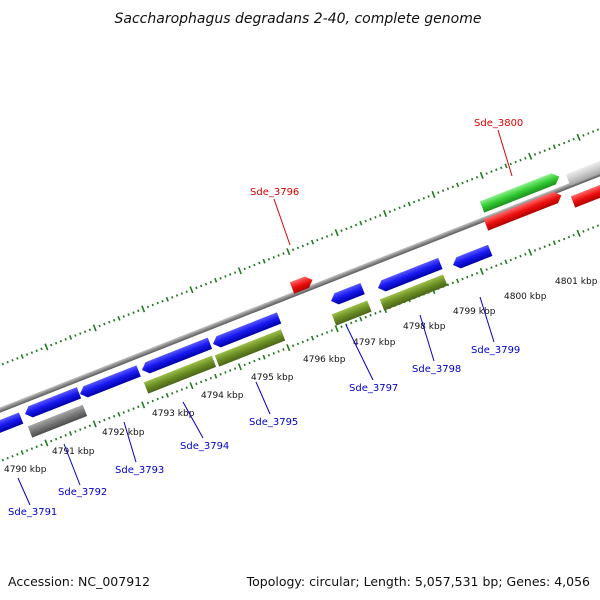  What do you see at coordinates (373, 388) in the screenshot?
I see `gene-label-sde-3797: Sde_3797` at bounding box center [373, 388].